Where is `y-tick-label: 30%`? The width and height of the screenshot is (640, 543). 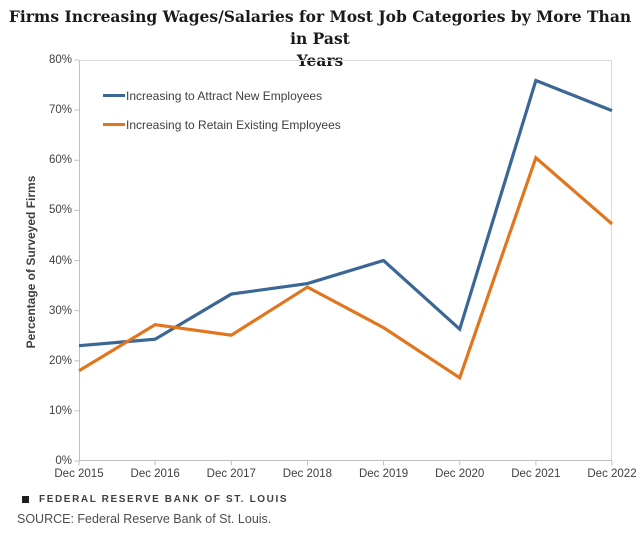
y-tick-label: 30% is located at coordinates (60, 310).